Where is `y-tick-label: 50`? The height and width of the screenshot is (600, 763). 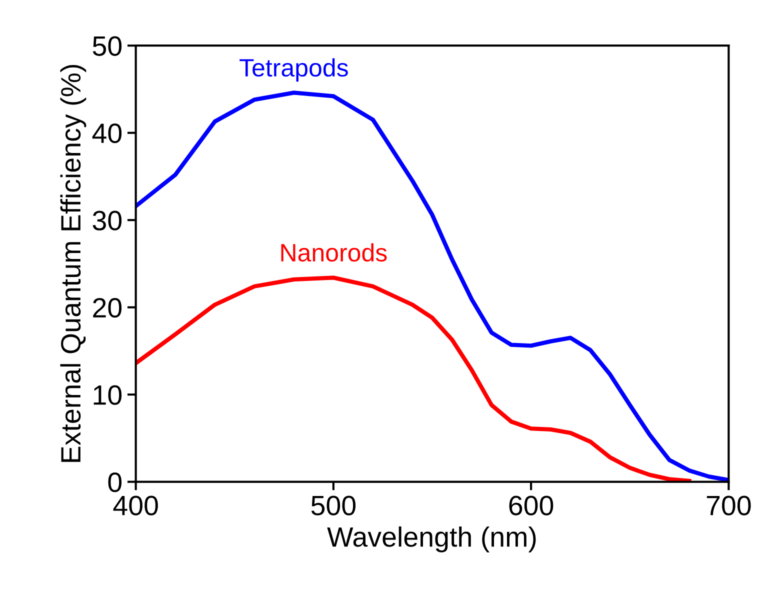 y-tick-label: 50 is located at coordinates (107, 46).